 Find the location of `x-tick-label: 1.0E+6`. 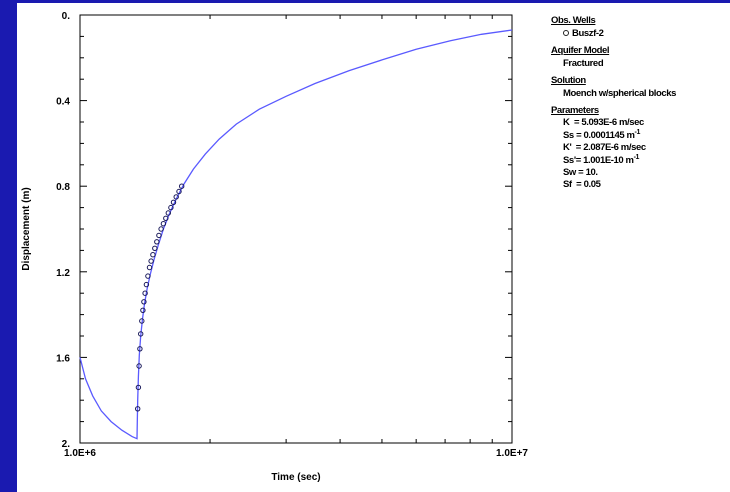

x-tick-label: 1.0E+6 is located at coordinates (80, 453).